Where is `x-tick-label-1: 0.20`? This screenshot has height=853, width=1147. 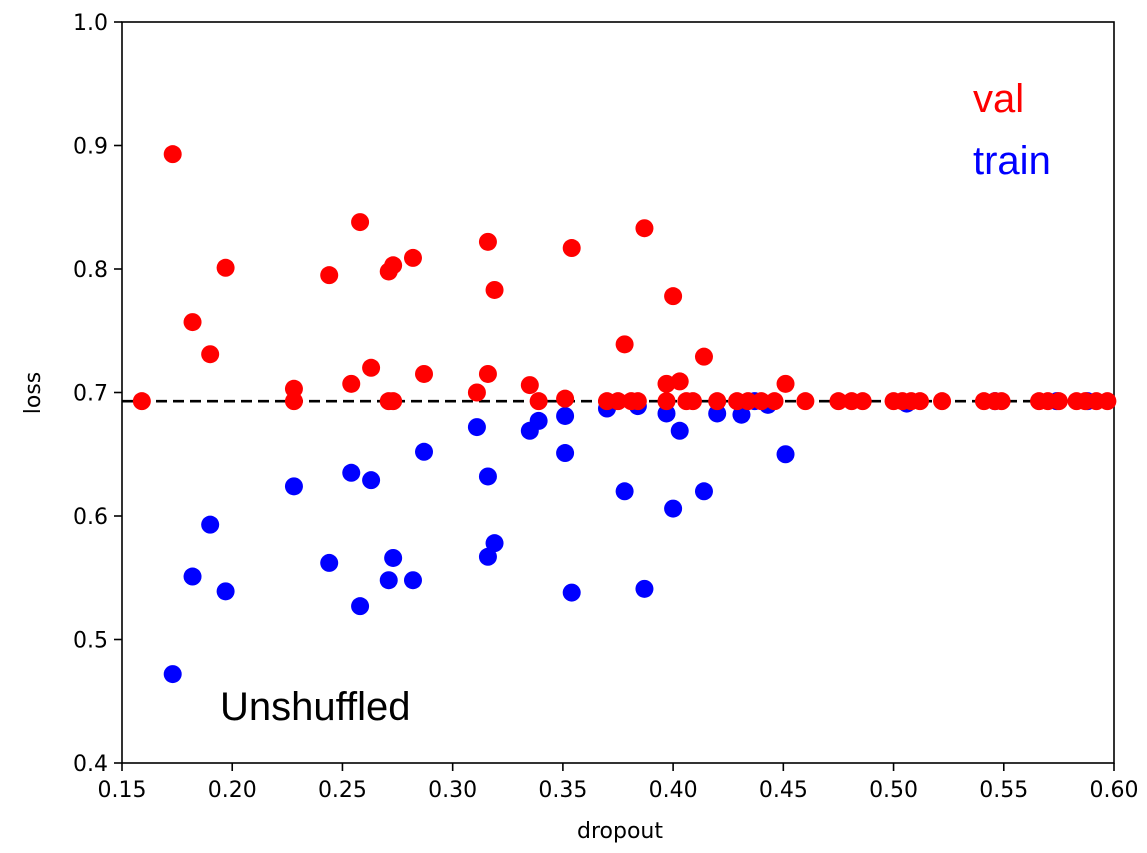 x-tick-label-1: 0.20 is located at coordinates (232, 790).